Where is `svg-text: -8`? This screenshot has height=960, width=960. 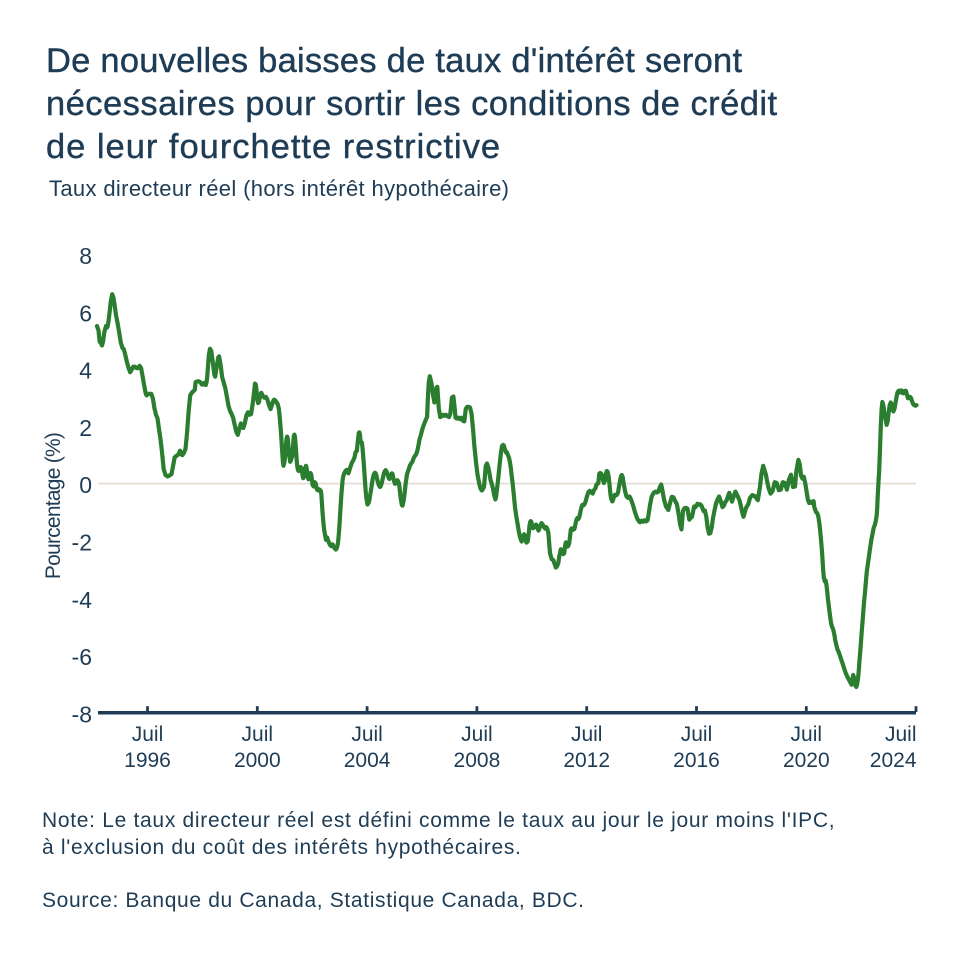 svg-text: -8 is located at coordinates (82, 714).